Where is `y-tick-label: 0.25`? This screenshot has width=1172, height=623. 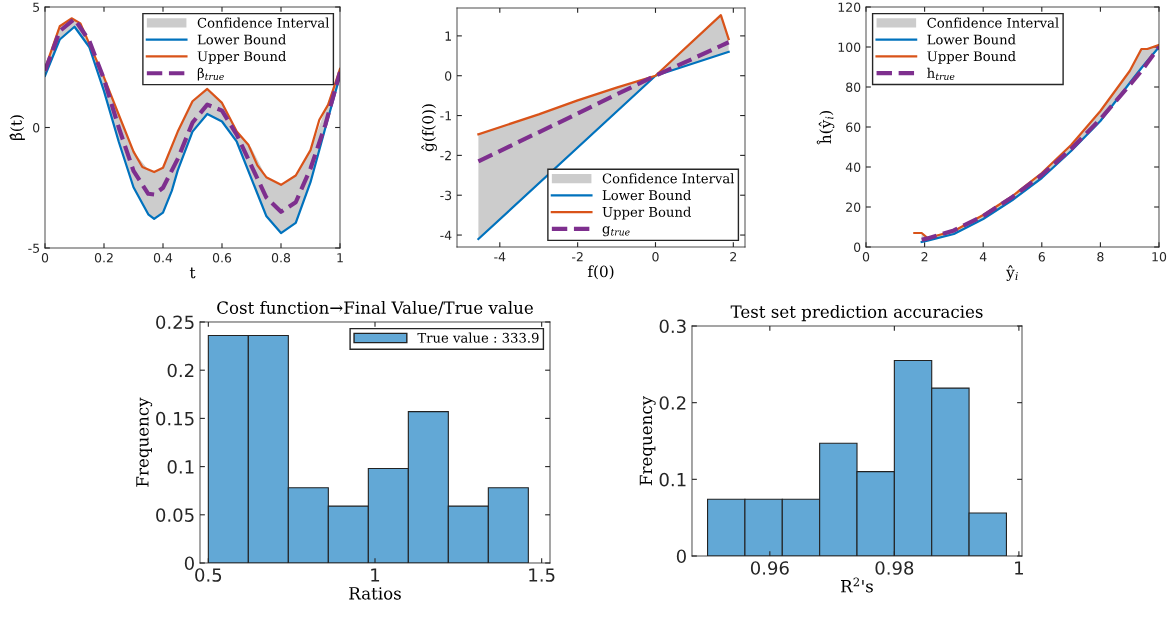
y-tick-label: 0.25 is located at coordinates (175, 322).